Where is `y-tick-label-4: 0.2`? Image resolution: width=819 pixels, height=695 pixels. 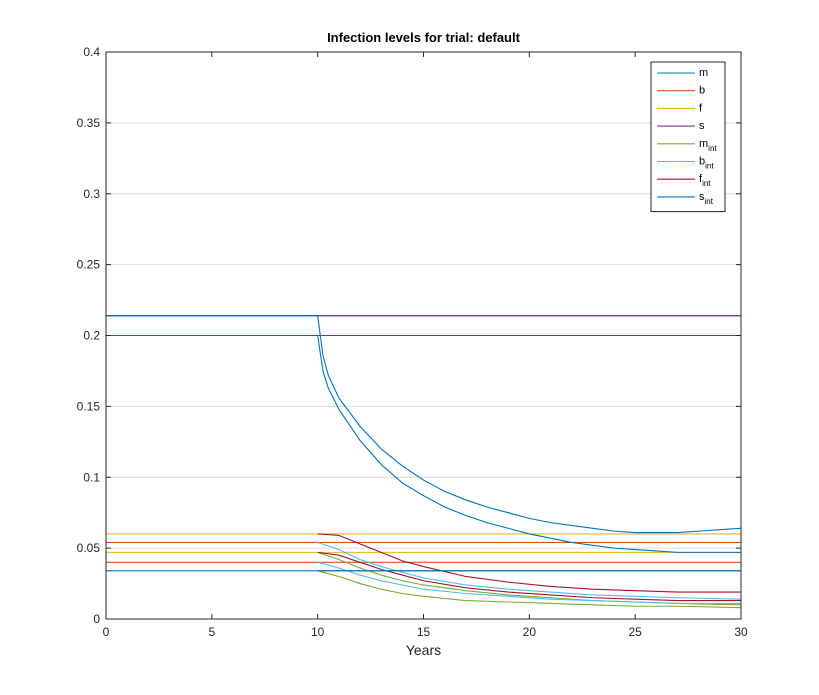
y-tick-label-4: 0.2 is located at coordinates (91, 336).